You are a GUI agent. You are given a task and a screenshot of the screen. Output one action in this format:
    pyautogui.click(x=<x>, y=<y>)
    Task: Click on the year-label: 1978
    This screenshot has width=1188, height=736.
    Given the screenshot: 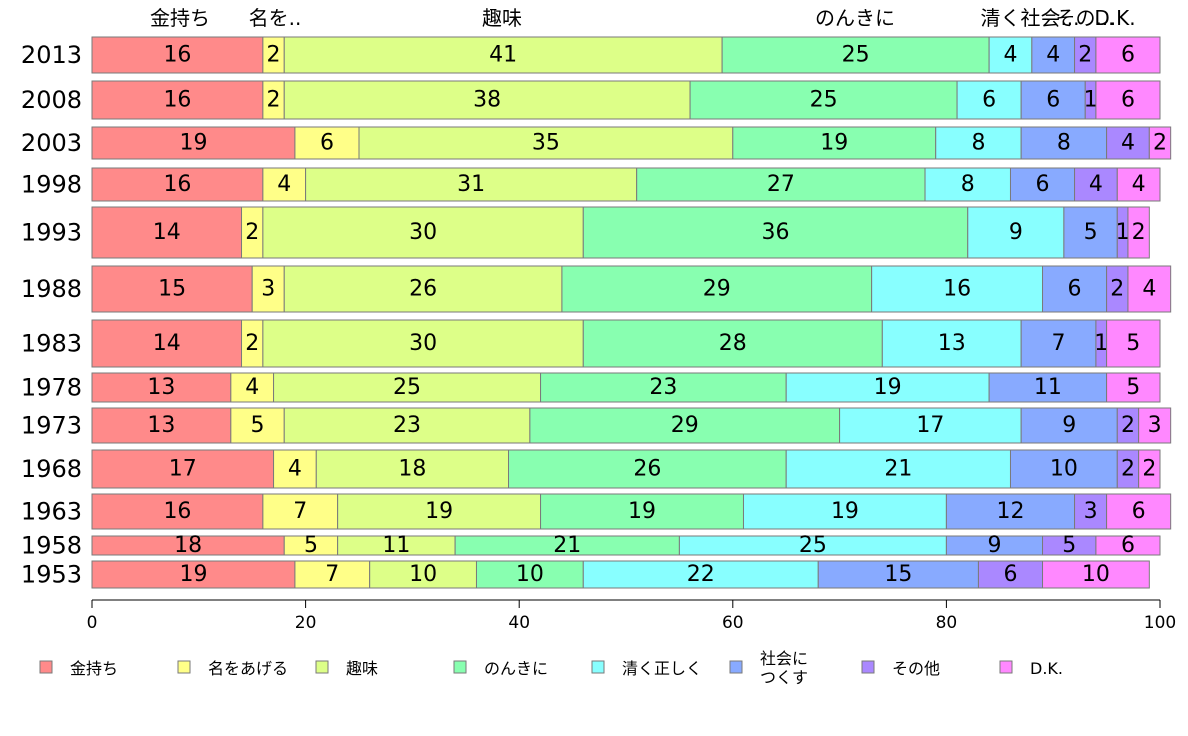 What is the action you would take?
    pyautogui.click(x=51, y=388)
    